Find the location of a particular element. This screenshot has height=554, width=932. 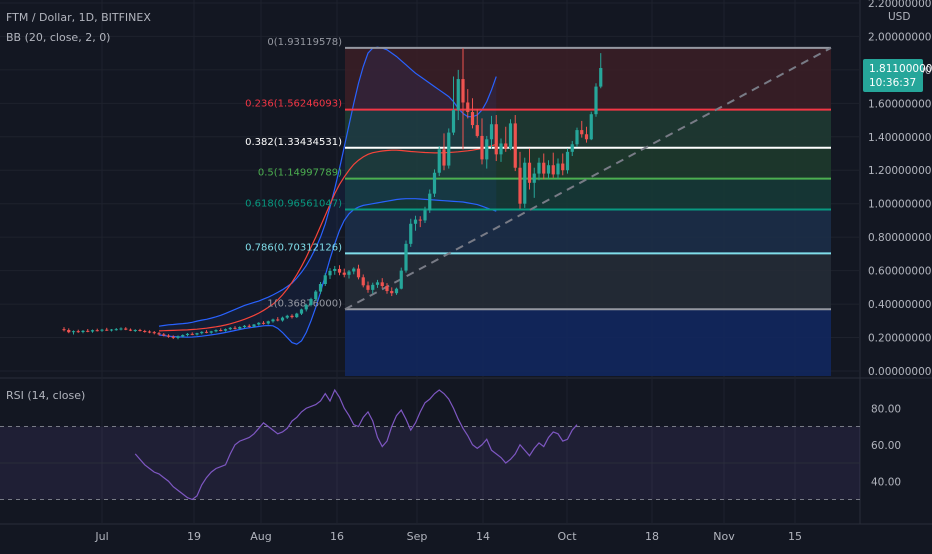

time-tick-label: 16 is located at coordinates (337, 536).